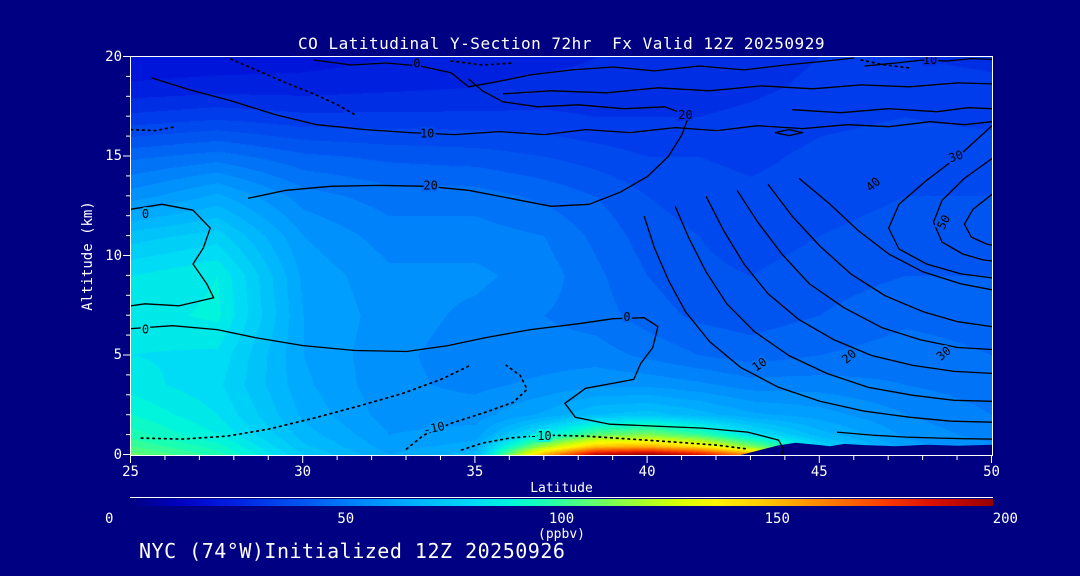 Image resolution: width=1080 pixels, height=576 pixels. Describe the element at coordinates (113, 156) in the screenshot. I see `y-tick-label: 15` at that location.